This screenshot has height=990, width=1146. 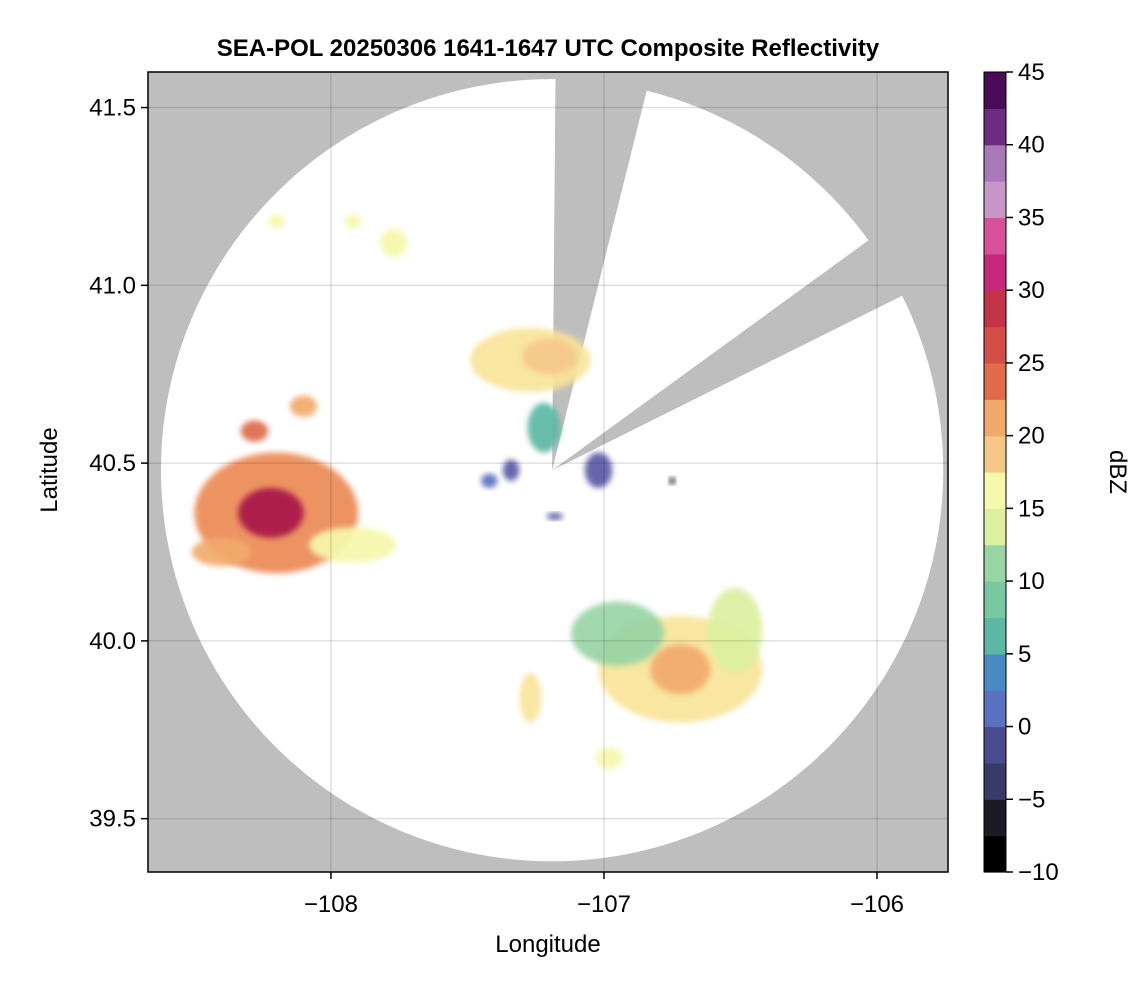 What do you see at coordinates (271, 513) in the screenshot?
I see `echo-west-cell-core` at bounding box center [271, 513].